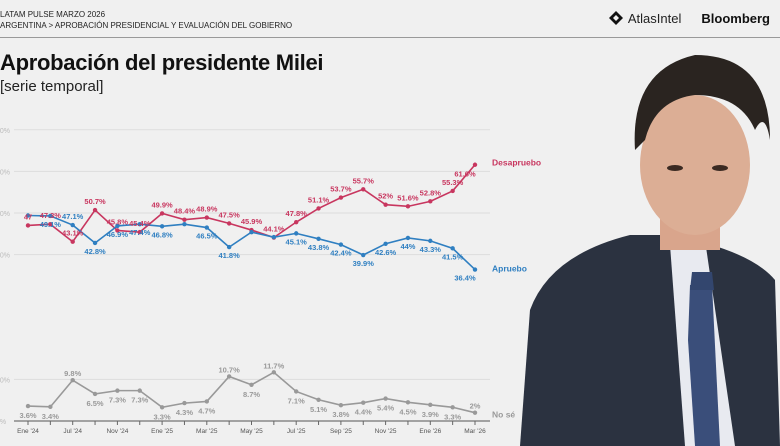 The width and height of the screenshot is (780, 446). What do you see at coordinates (341, 253) in the screenshot?
I see `data-label: 42.4%` at bounding box center [341, 253].